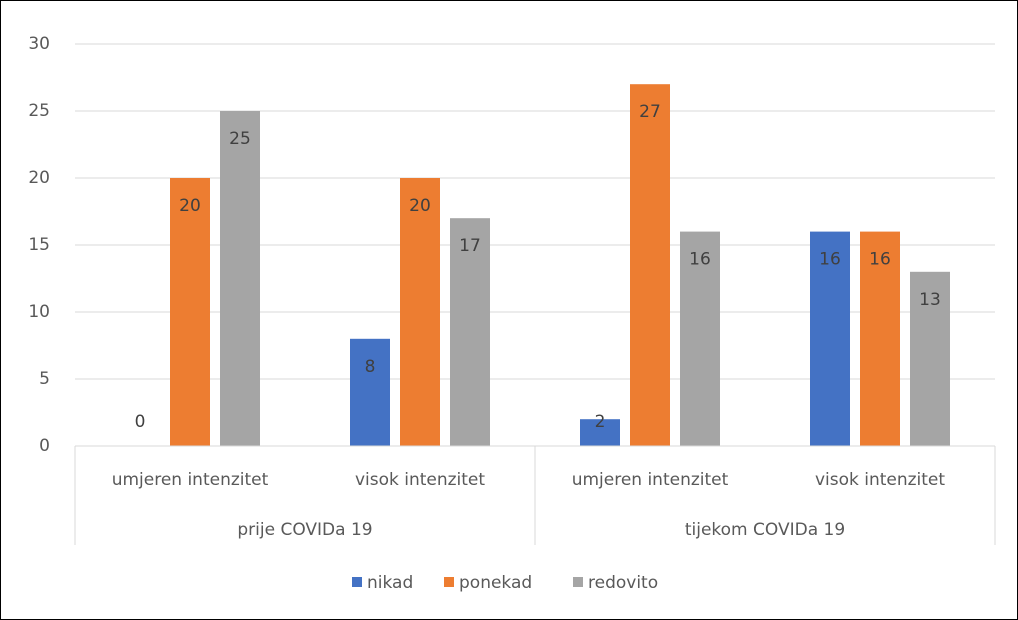 This screenshot has width=1018, height=620. I want to click on data-label: 13, so click(930, 300).